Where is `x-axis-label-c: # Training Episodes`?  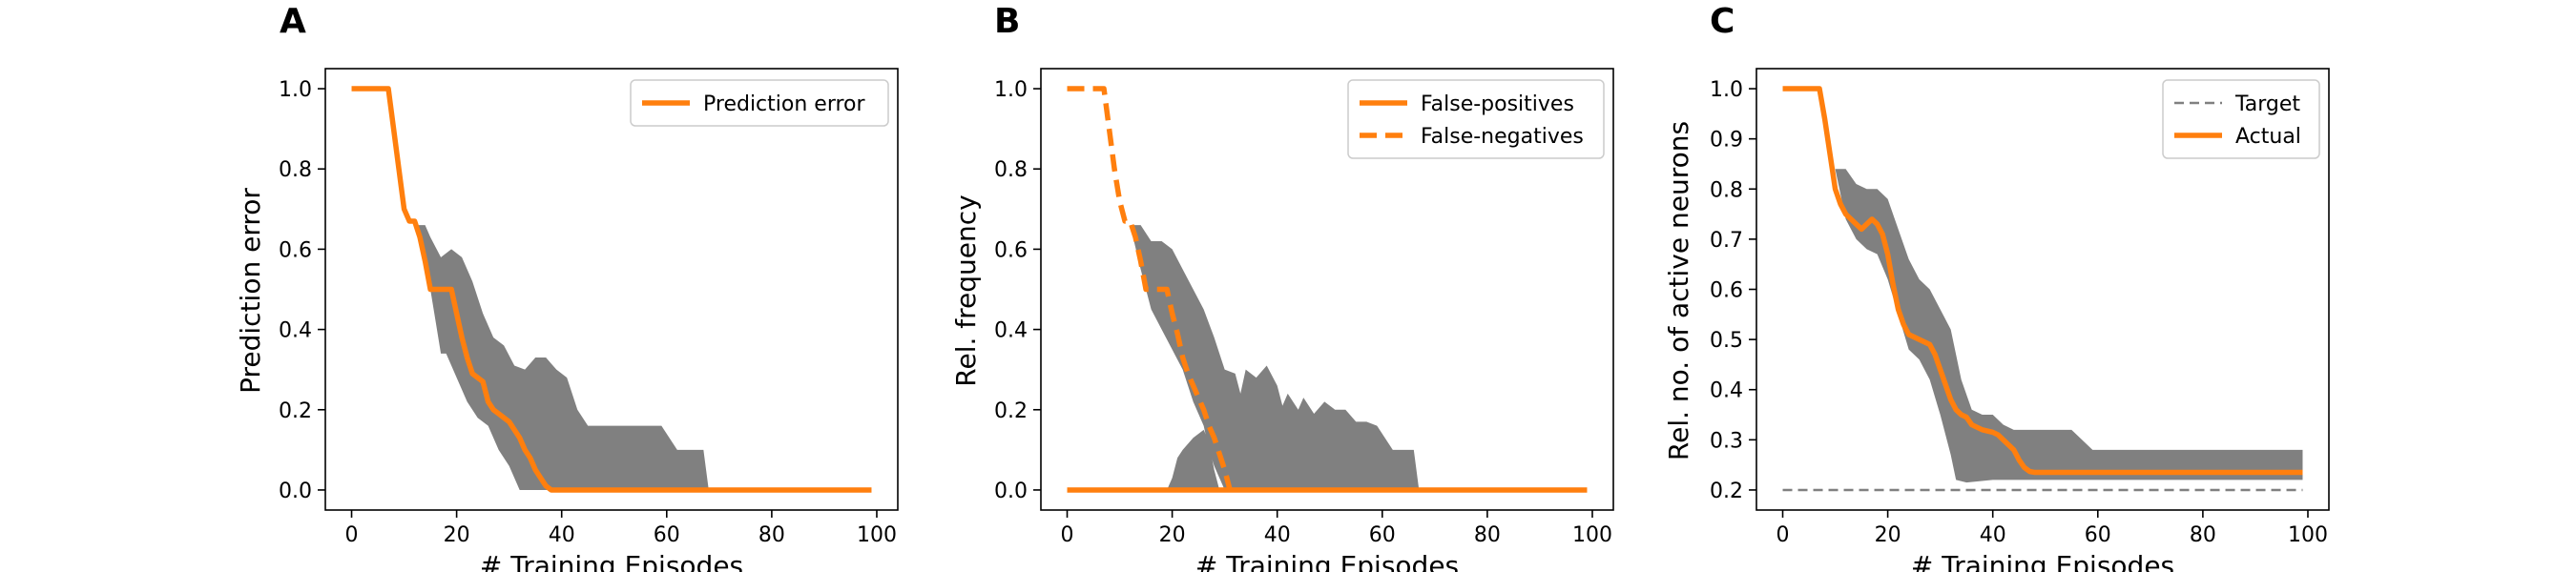 x-axis-label-c: # Training Episodes is located at coordinates (2042, 561).